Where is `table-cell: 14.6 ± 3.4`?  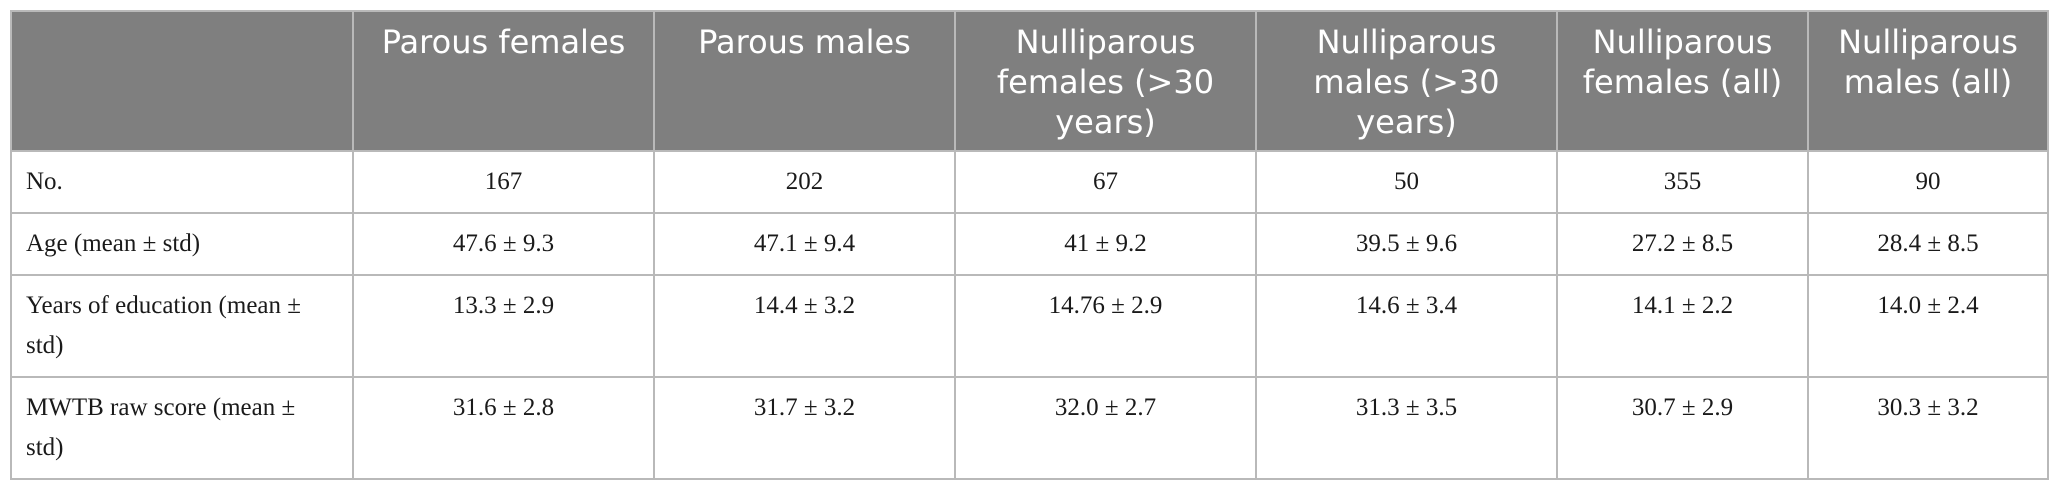
table-cell: 14.6 ± 3.4 is located at coordinates (1406, 326).